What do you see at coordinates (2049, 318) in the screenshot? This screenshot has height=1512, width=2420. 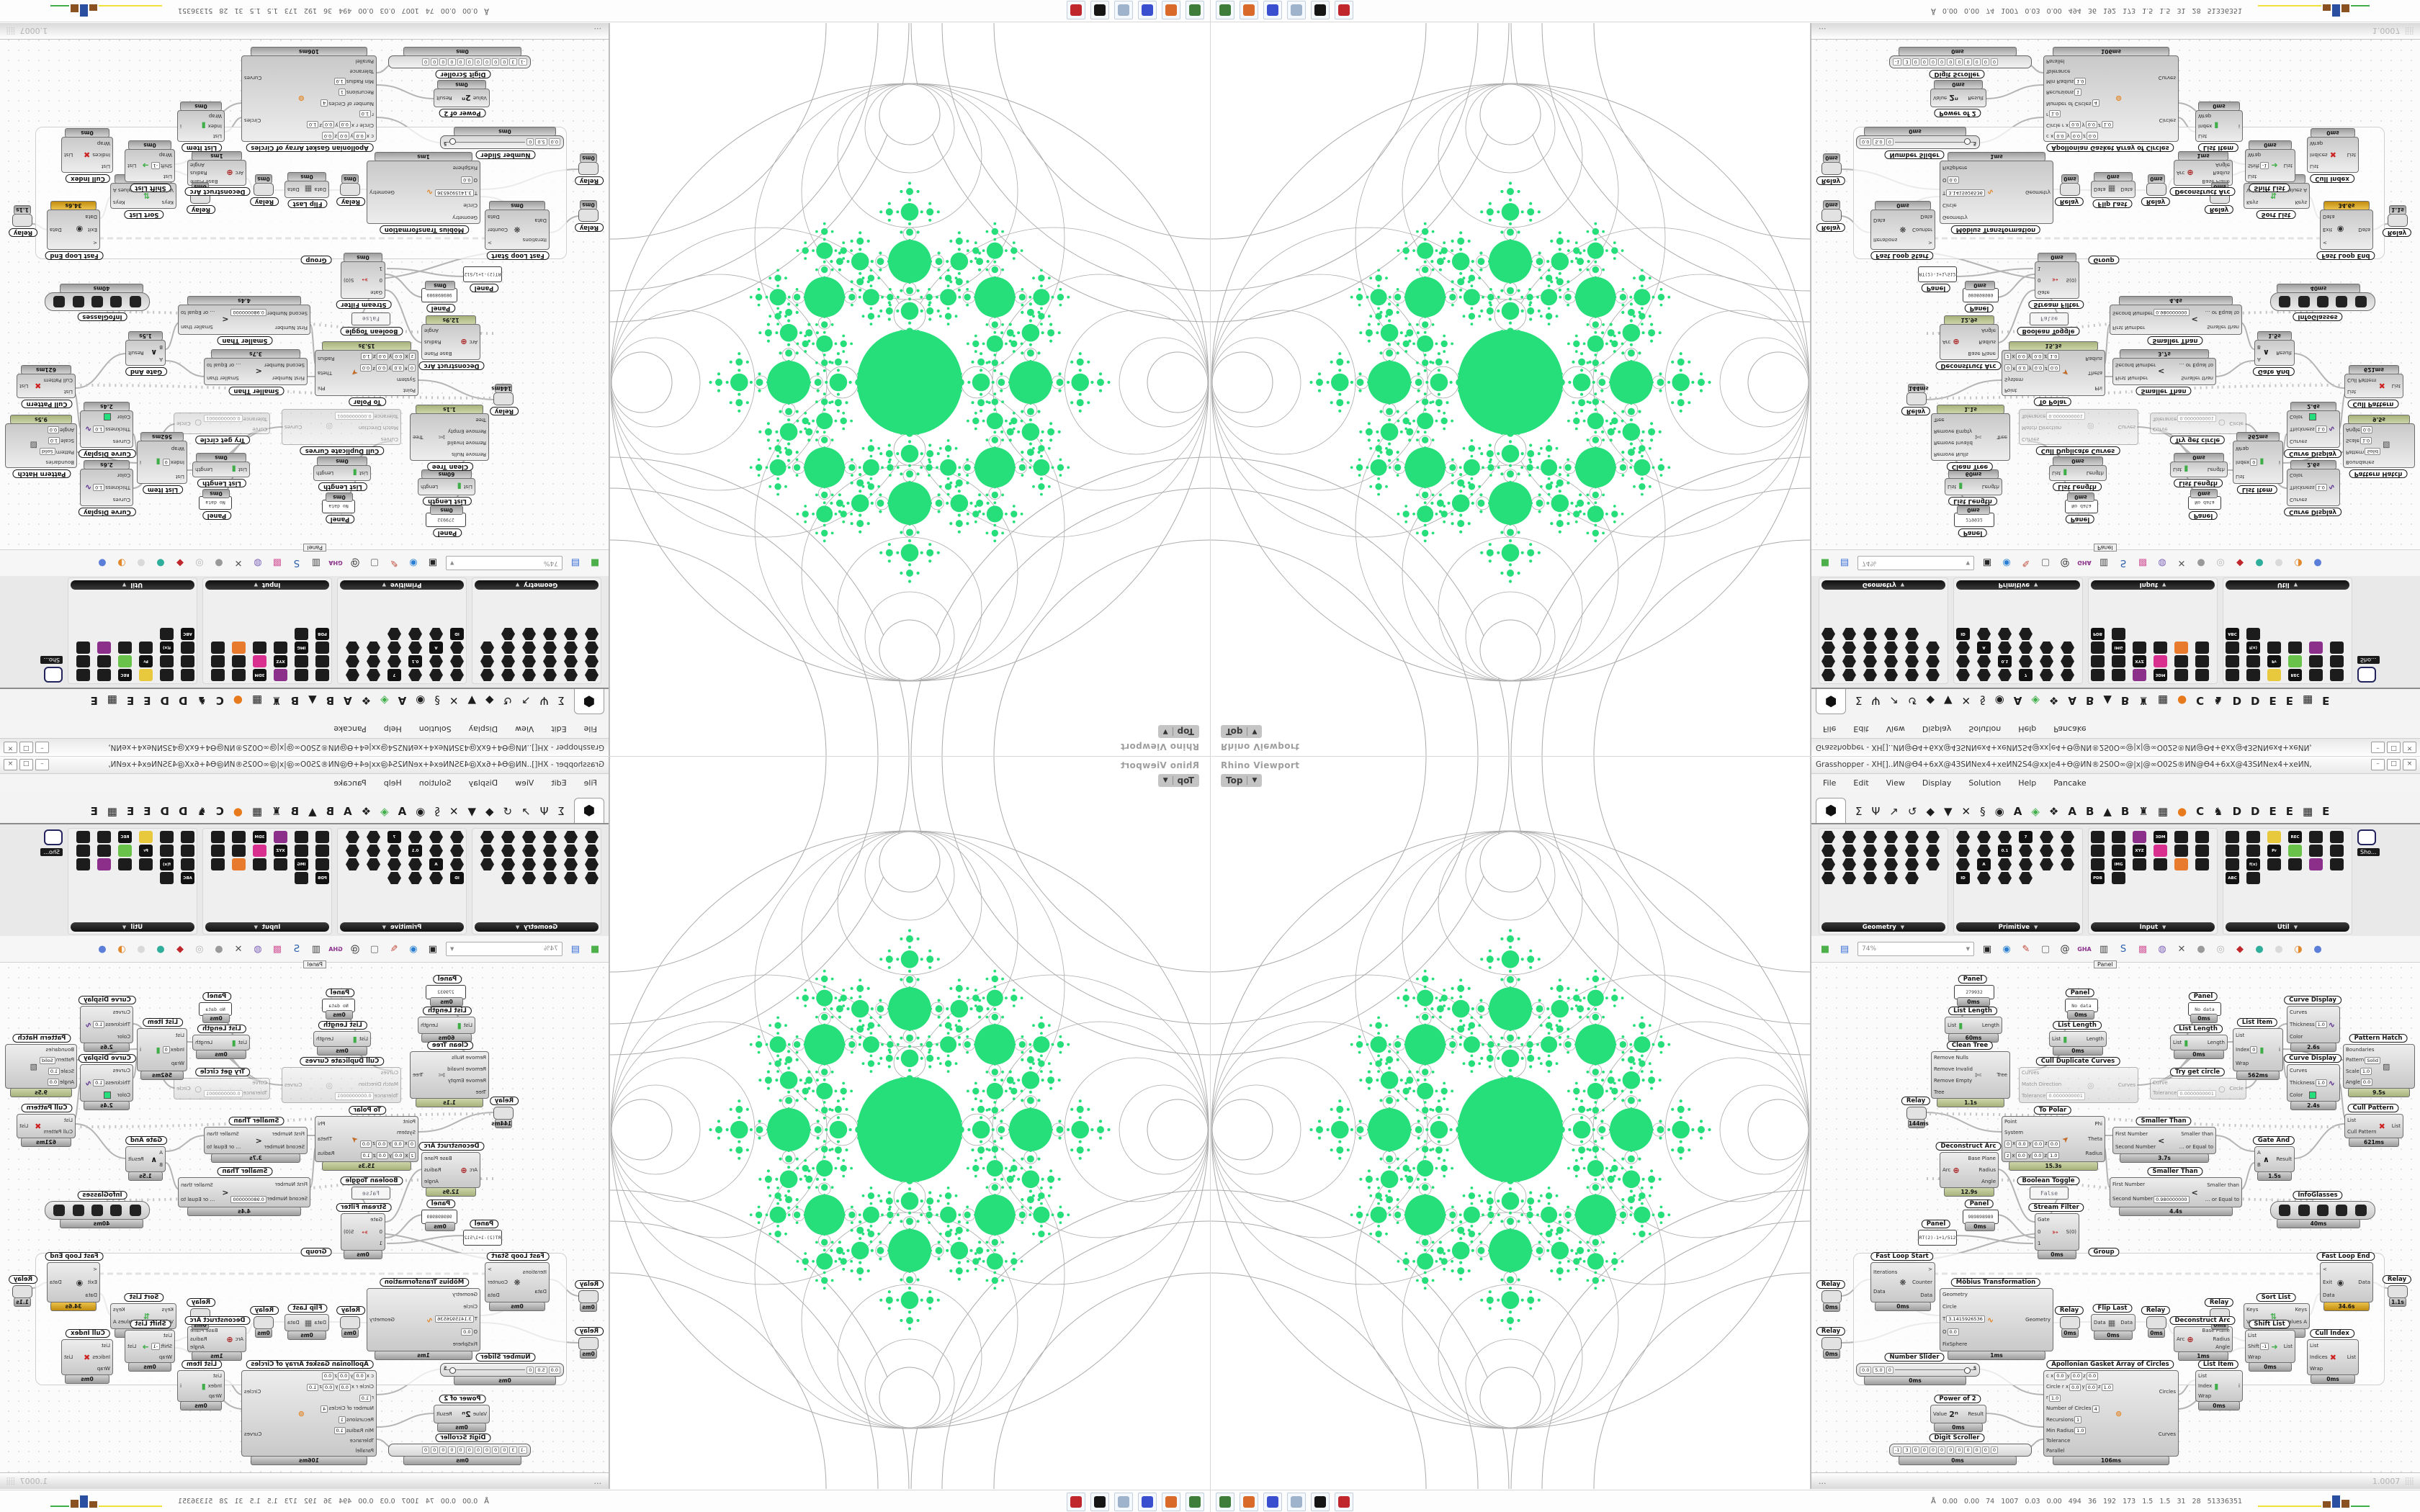 I see `node-boolean-toggle: False` at bounding box center [2049, 318].